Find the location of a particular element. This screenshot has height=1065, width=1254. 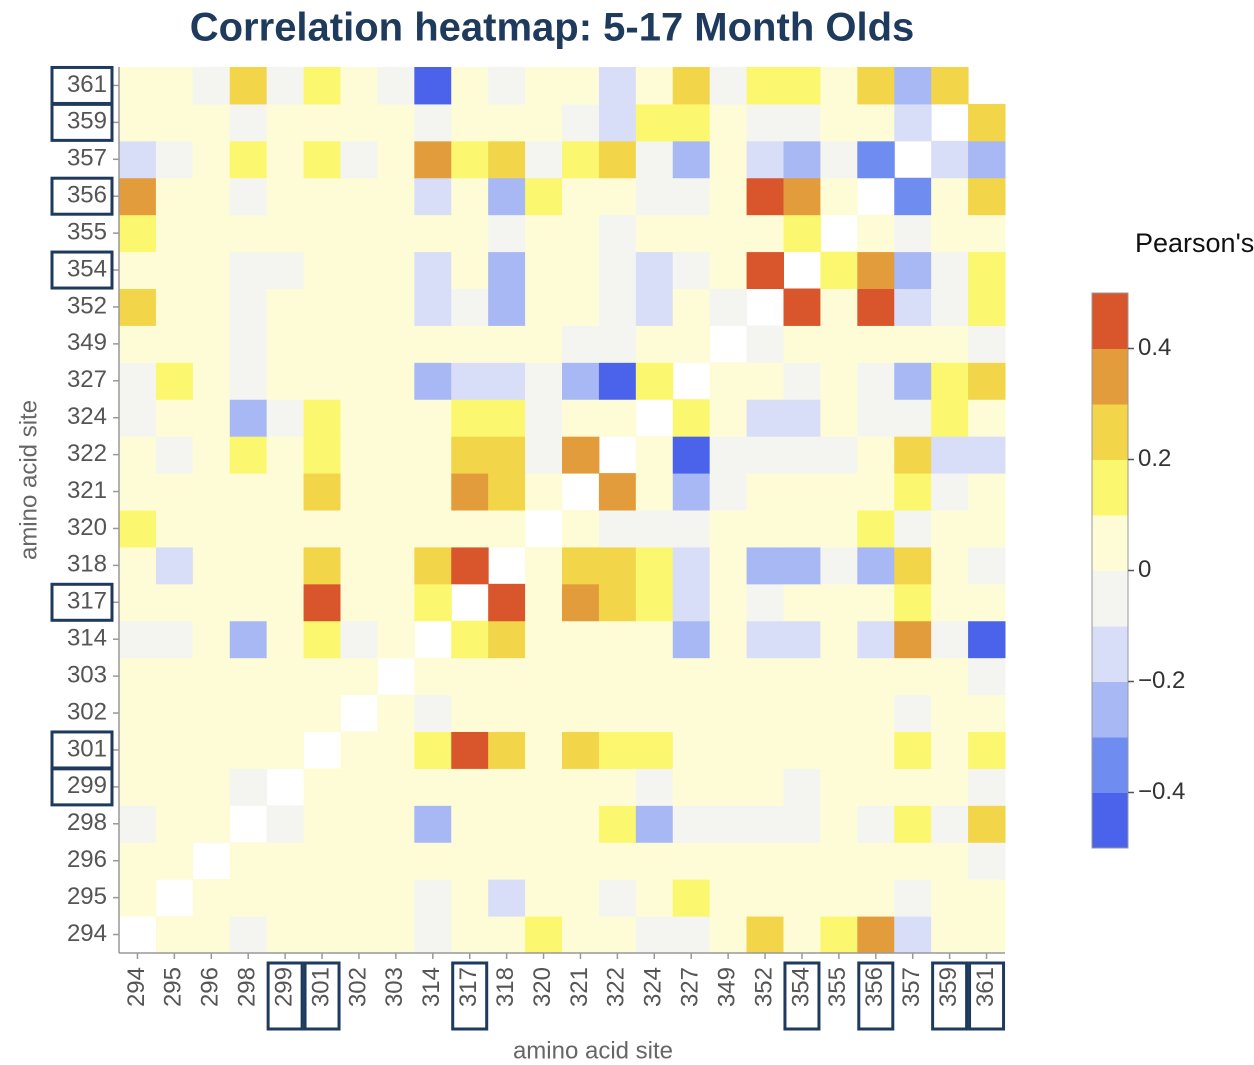

y-tick-label: 296 is located at coordinates (87, 859).